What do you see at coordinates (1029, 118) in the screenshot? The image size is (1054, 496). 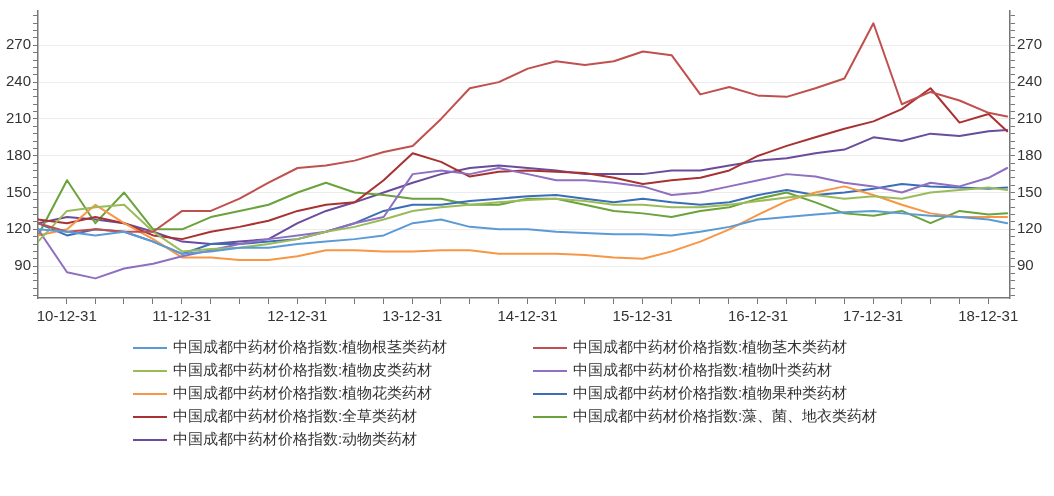 I see `y2-tick-label: 210` at bounding box center [1029, 118].